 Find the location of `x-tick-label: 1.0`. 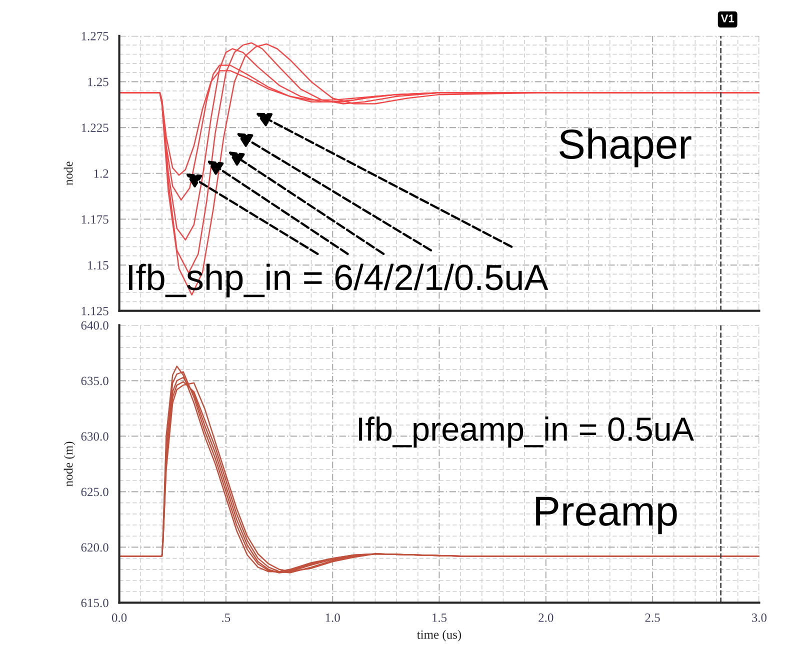

x-tick-label: 1.0 is located at coordinates (333, 617).